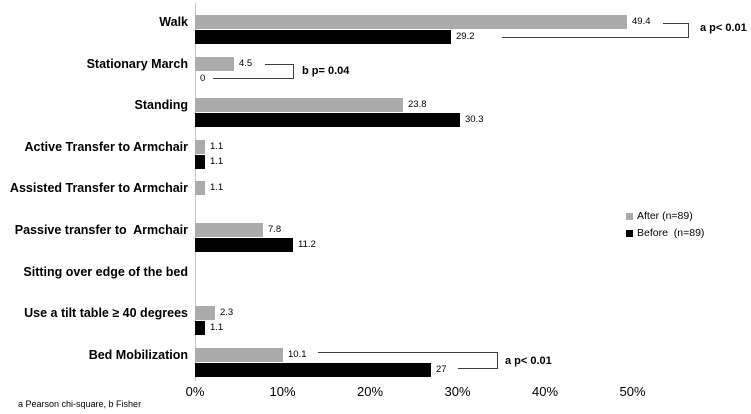 The image size is (751, 414). Describe the element at coordinates (137, 64) in the screenshot. I see `category-label: Stationary March` at that location.